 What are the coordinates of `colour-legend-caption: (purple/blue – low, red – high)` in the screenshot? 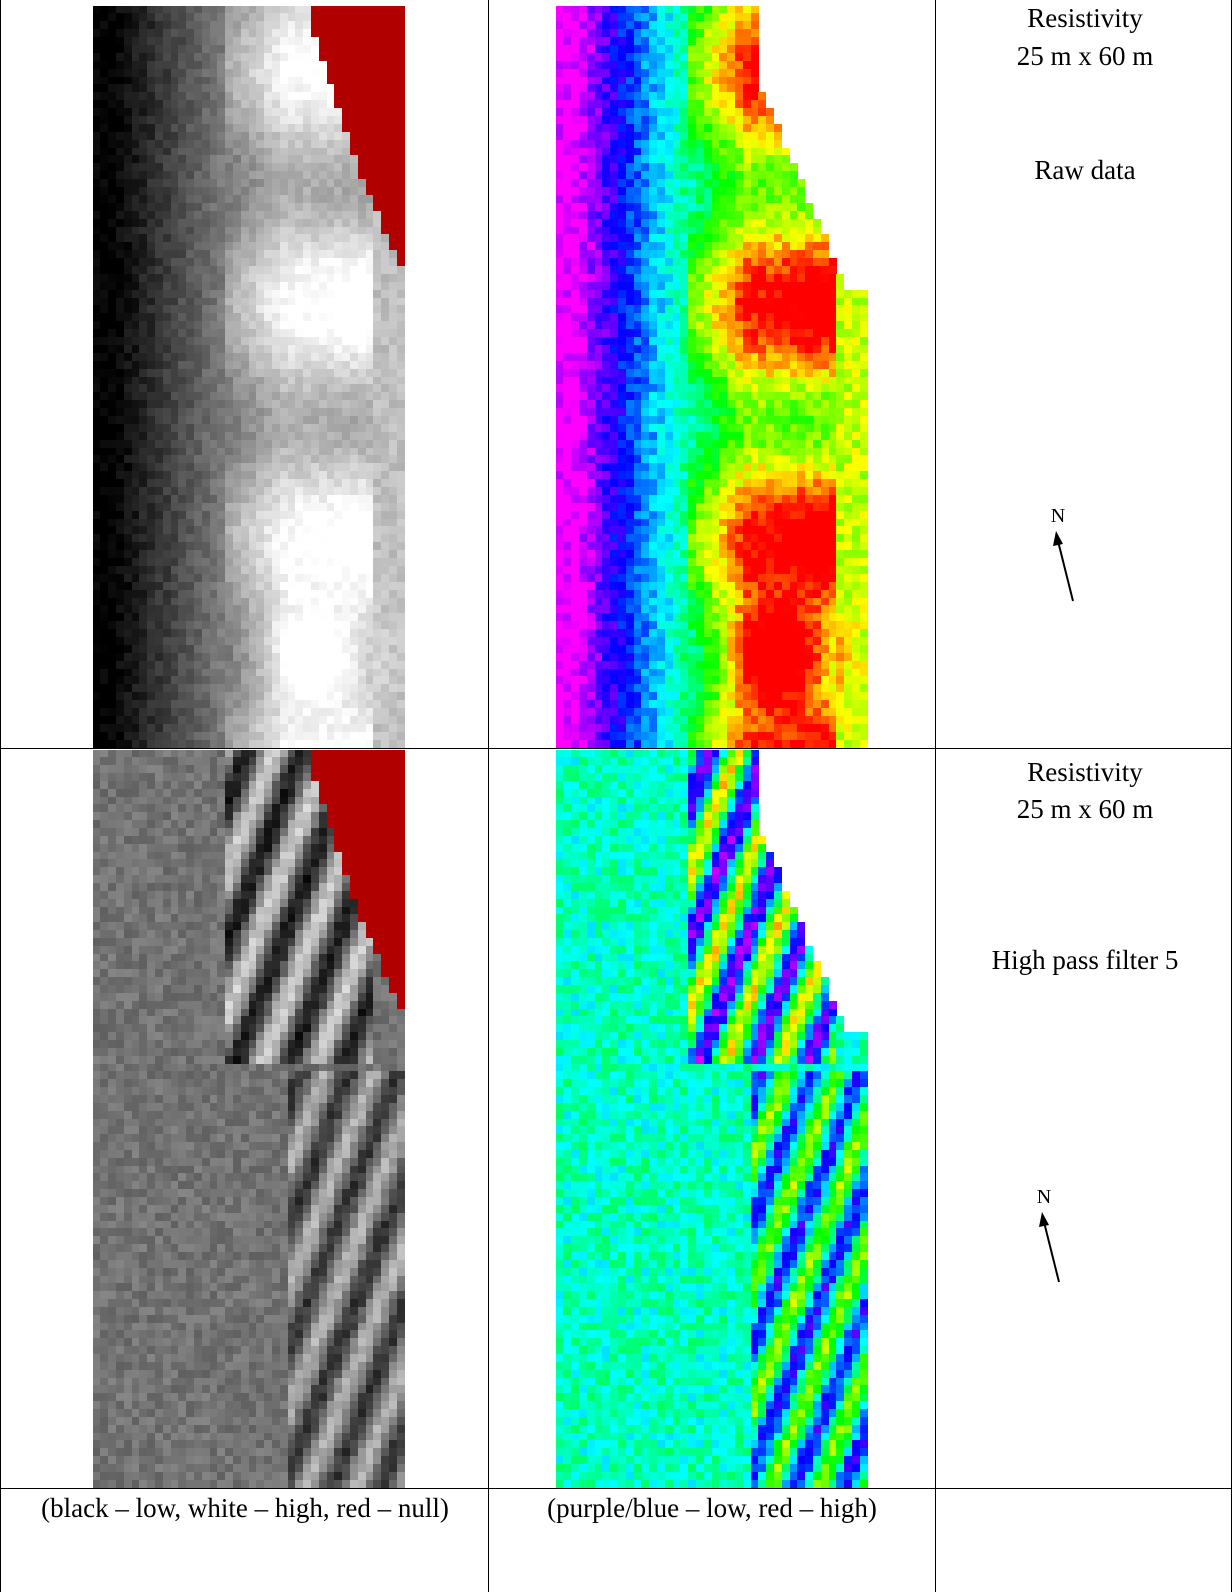 It's located at (712, 1508).